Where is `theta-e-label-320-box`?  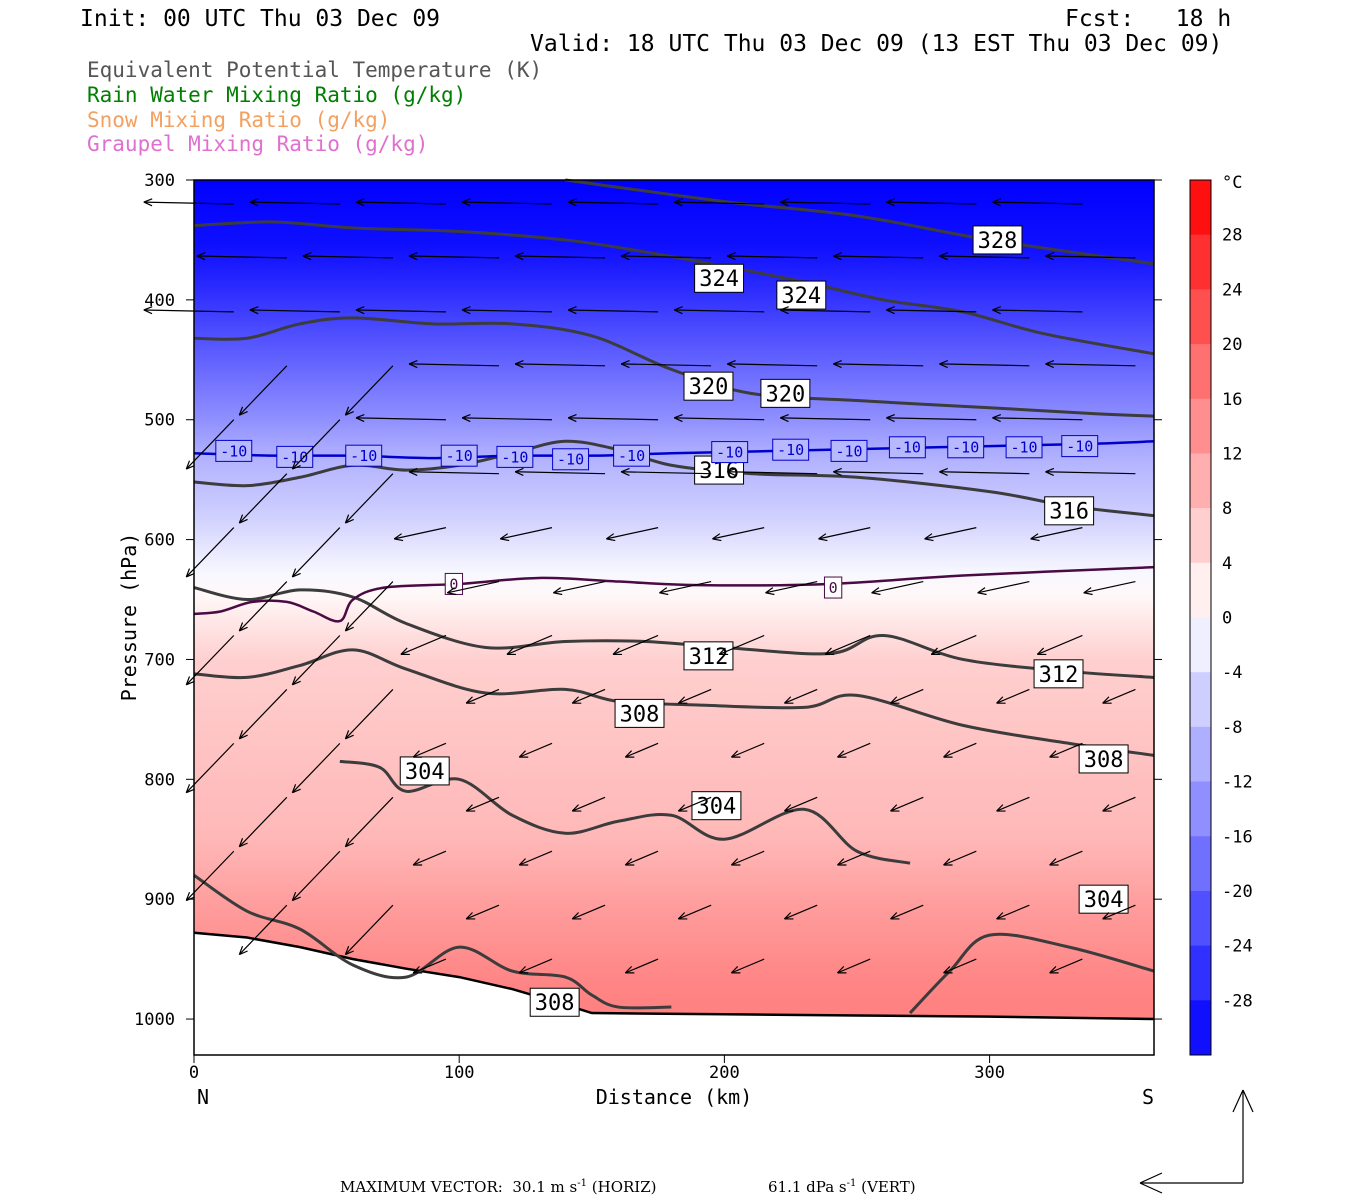 theta-e-label-320-box is located at coordinates (708, 386).